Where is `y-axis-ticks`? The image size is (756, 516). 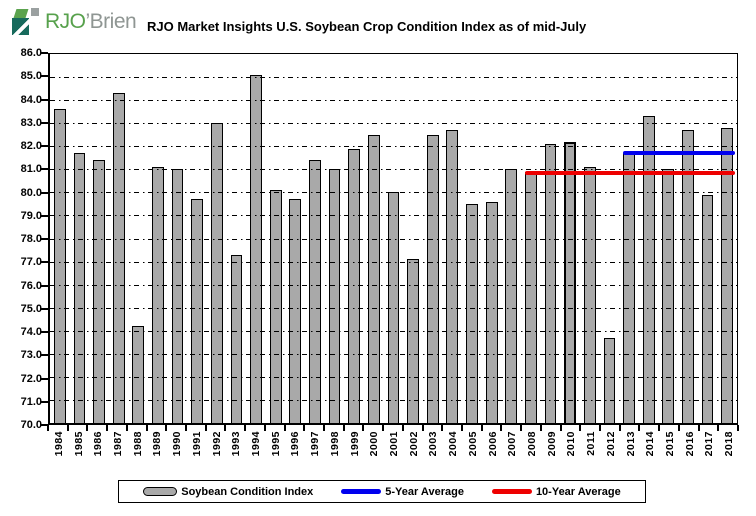
y-axis-ticks is located at coordinates (44, 239).